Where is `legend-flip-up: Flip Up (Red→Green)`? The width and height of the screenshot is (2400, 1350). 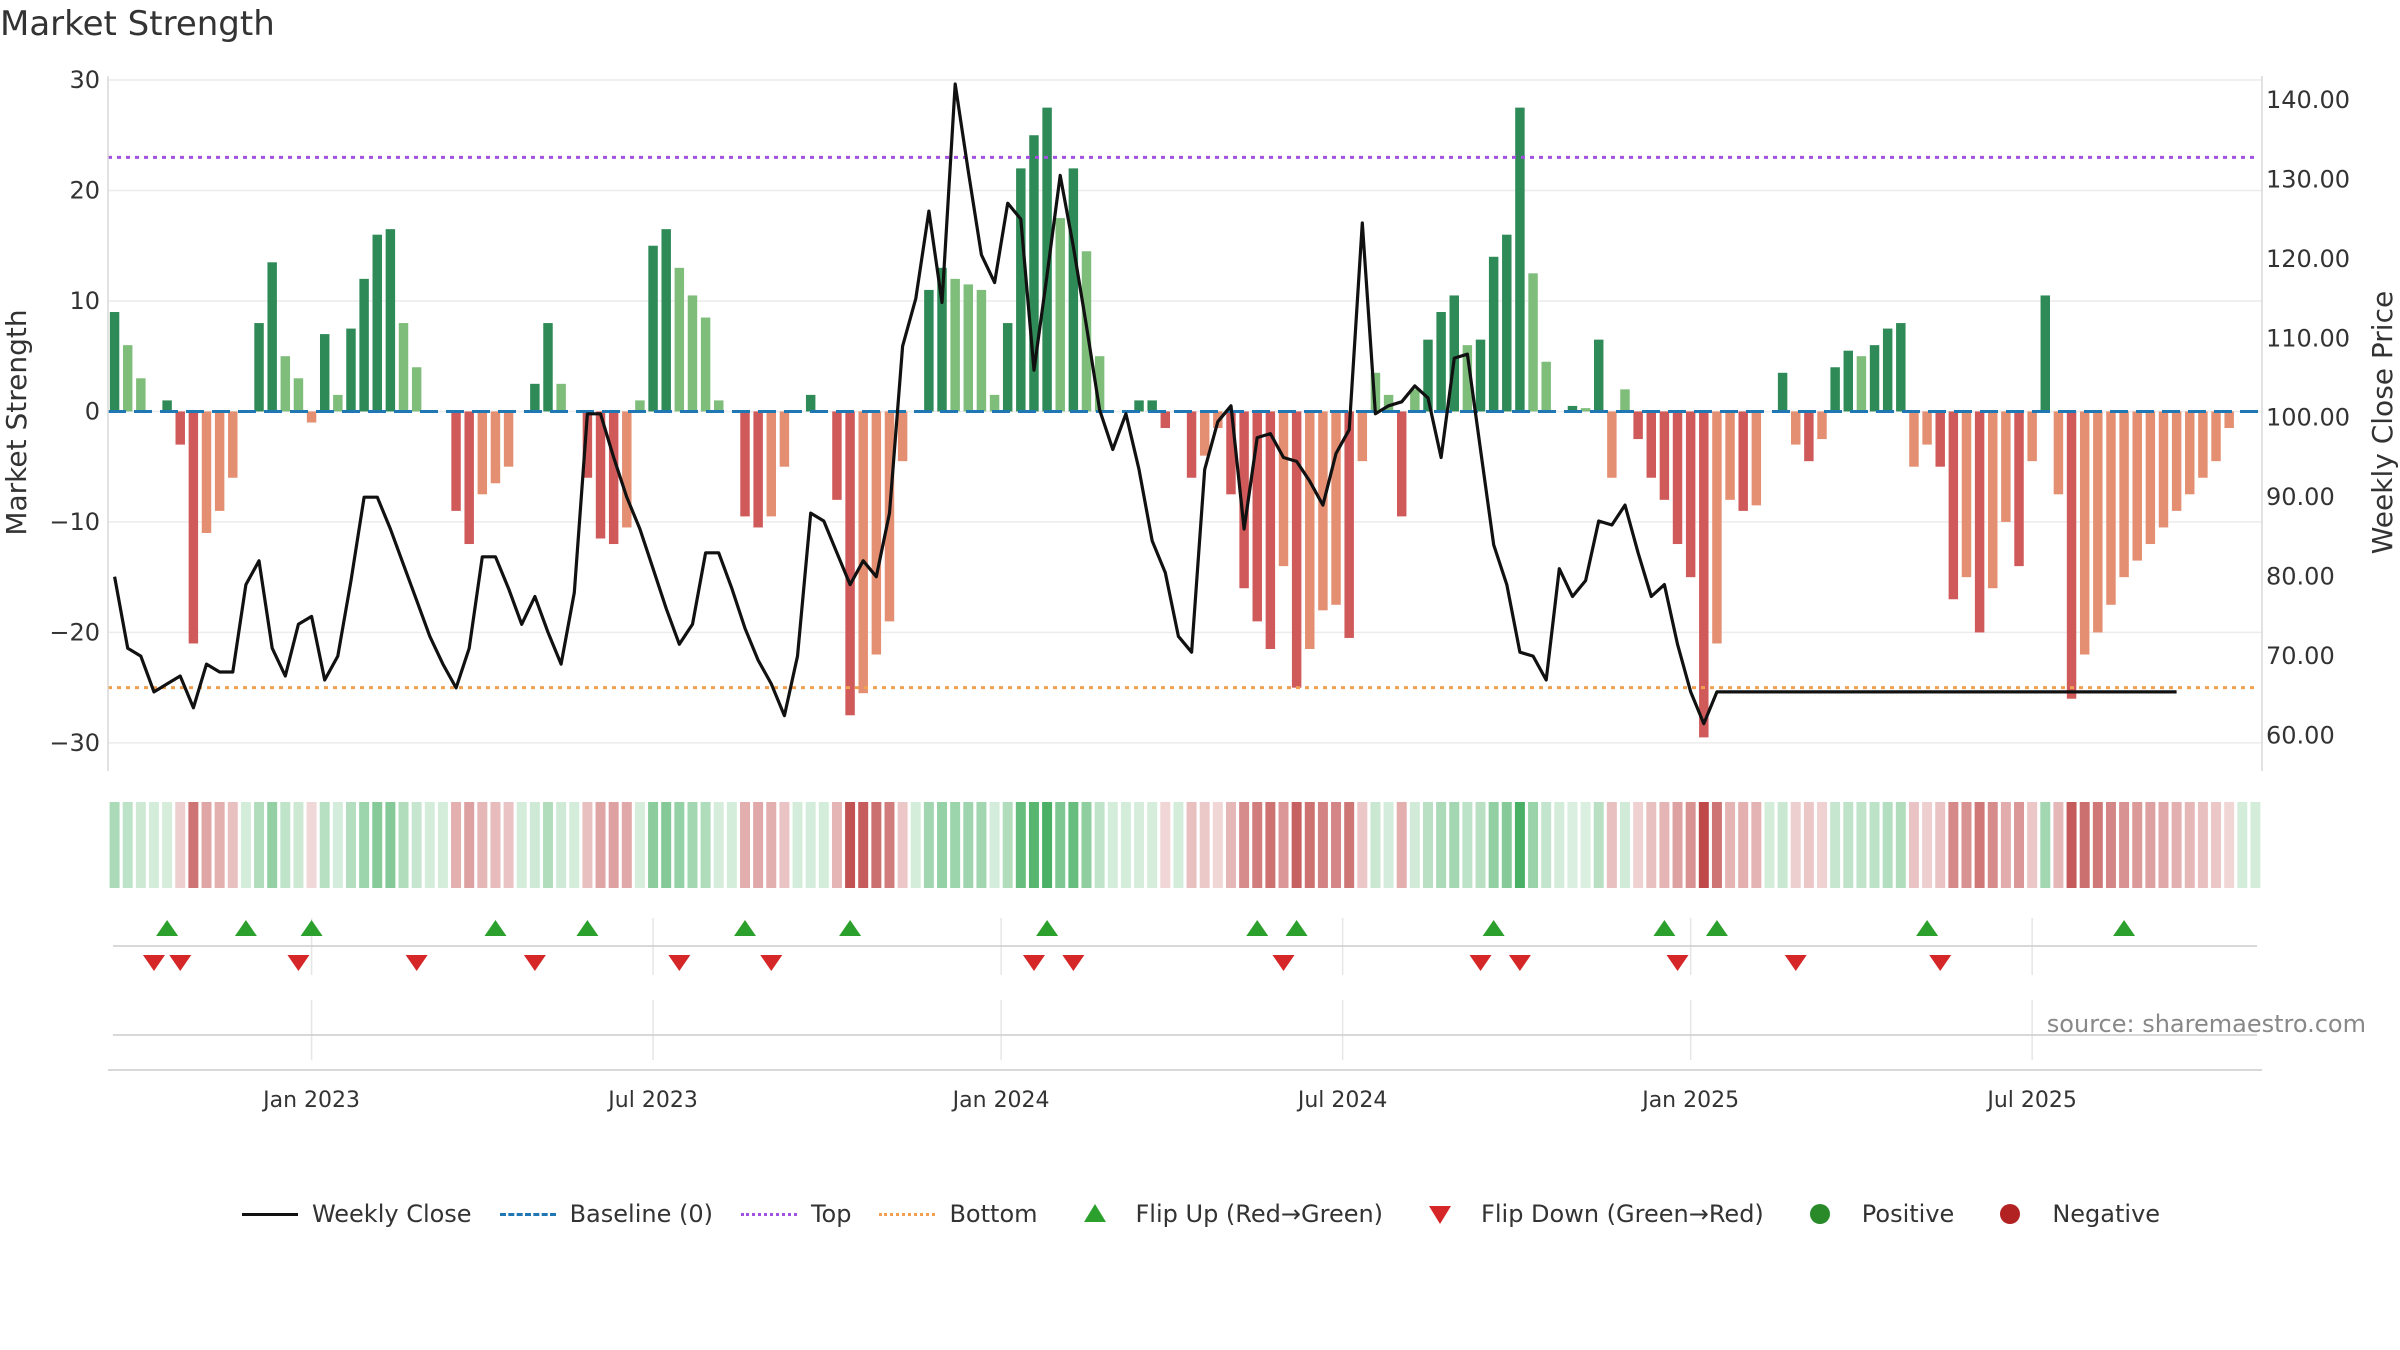
legend-flip-up: Flip Up (Red→Green) is located at coordinates (1223, 1214).